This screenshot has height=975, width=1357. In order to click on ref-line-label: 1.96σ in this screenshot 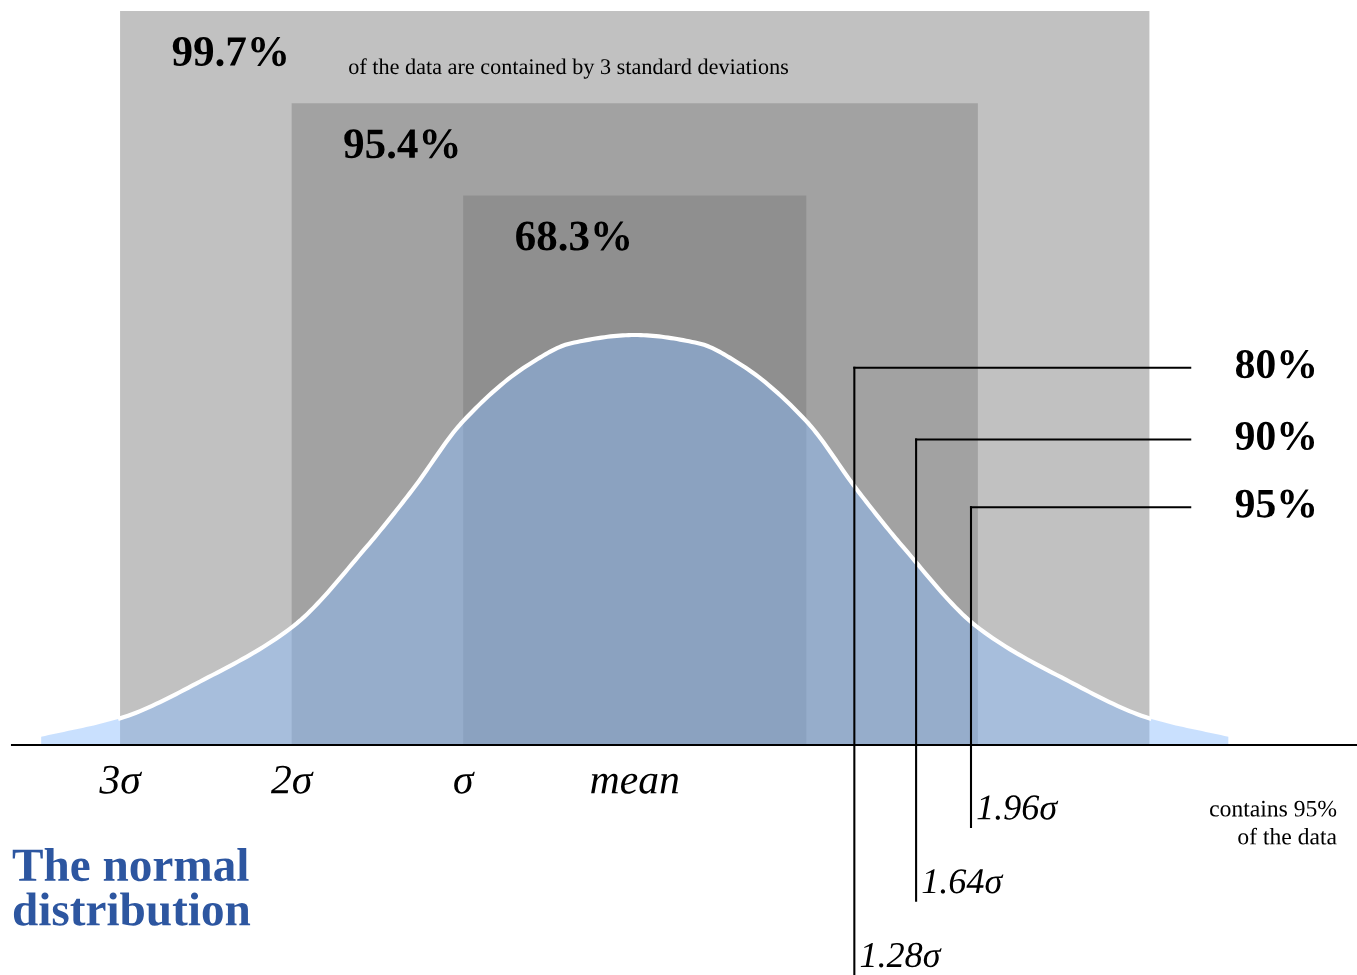, I will do `click(1018, 807)`.